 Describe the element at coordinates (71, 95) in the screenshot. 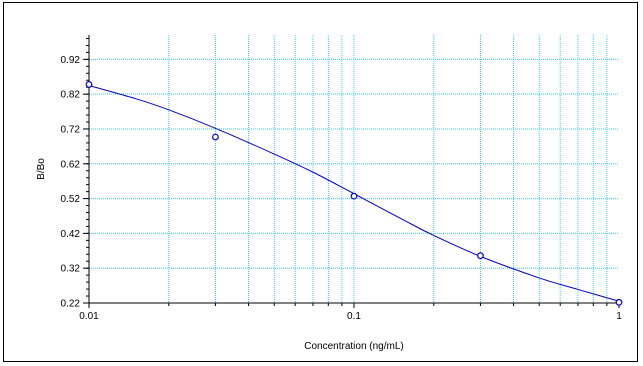

I see `y-tick-label: 0.82` at that location.